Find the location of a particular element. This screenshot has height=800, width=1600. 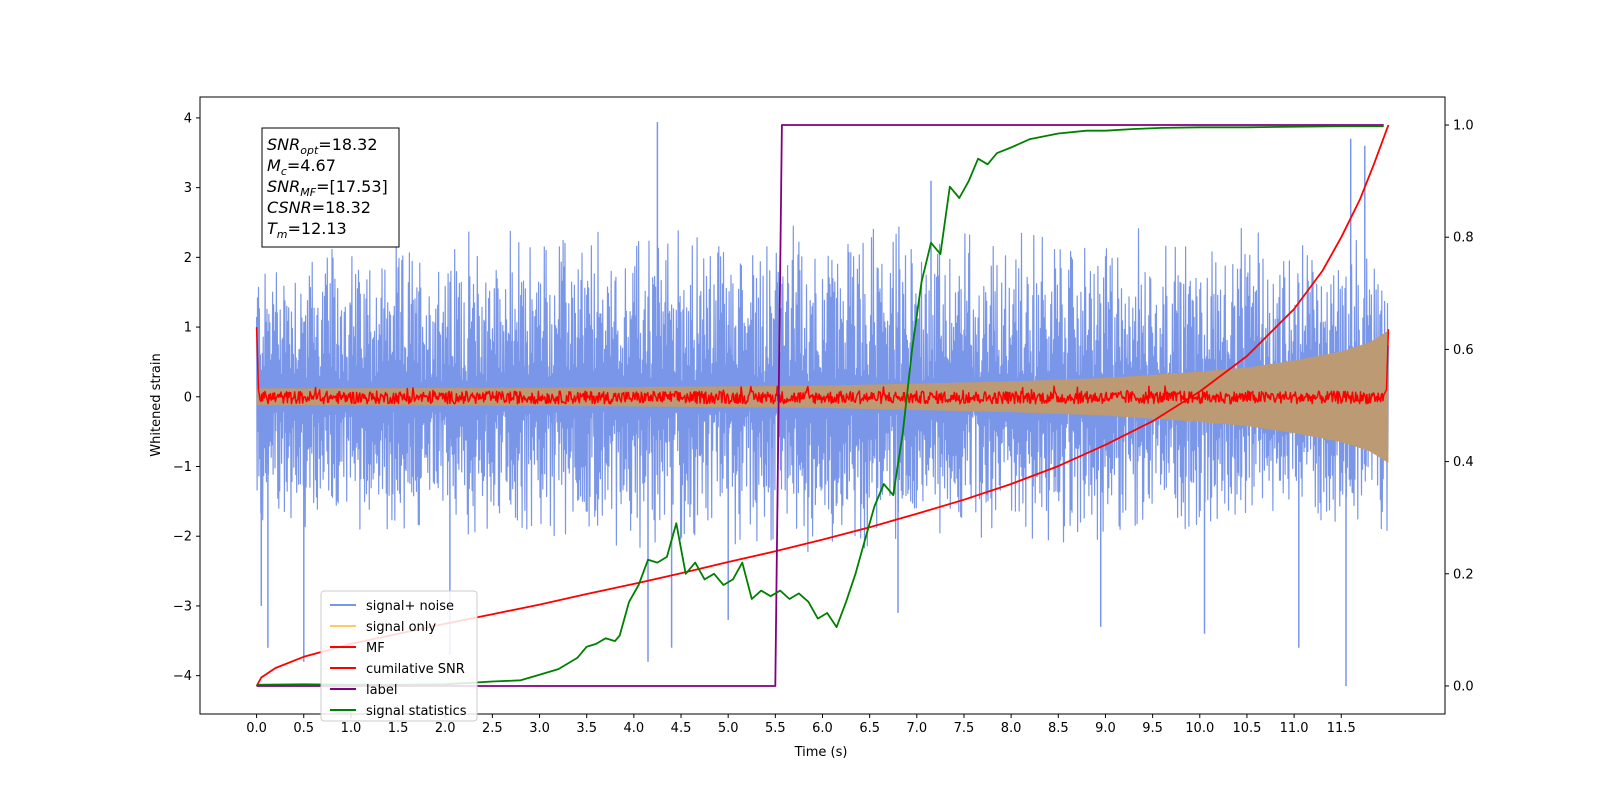

x-tick-label: 2.0 is located at coordinates (445, 728).